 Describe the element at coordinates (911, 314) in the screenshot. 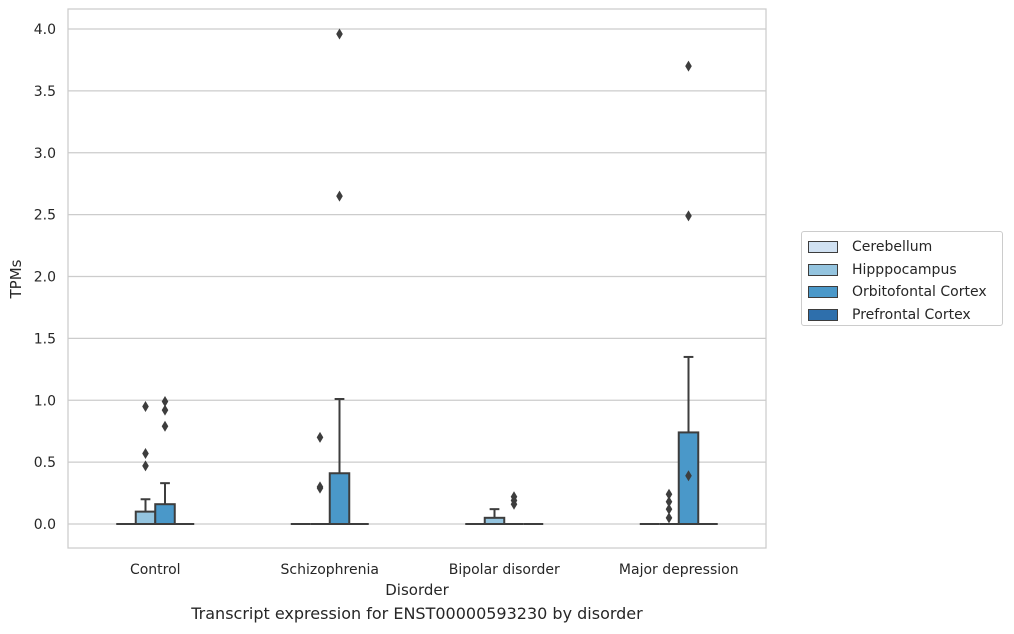

I see `legend-label: Prefrontal Cortex` at that location.